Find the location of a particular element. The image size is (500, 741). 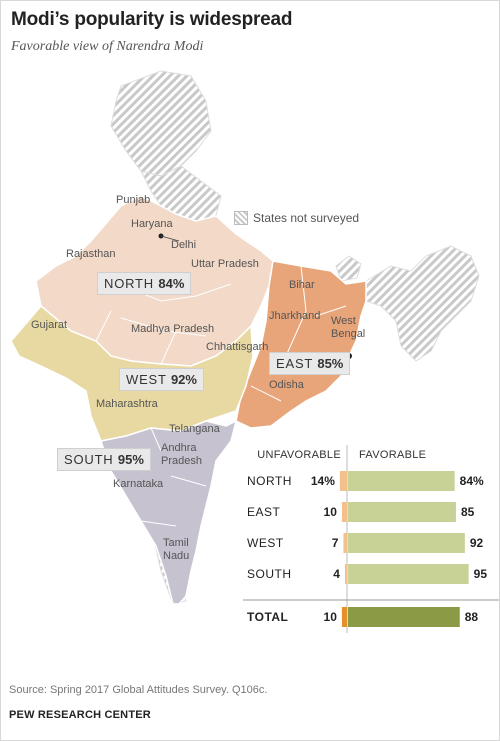

delhi-leader-line is located at coordinates (170, 238).